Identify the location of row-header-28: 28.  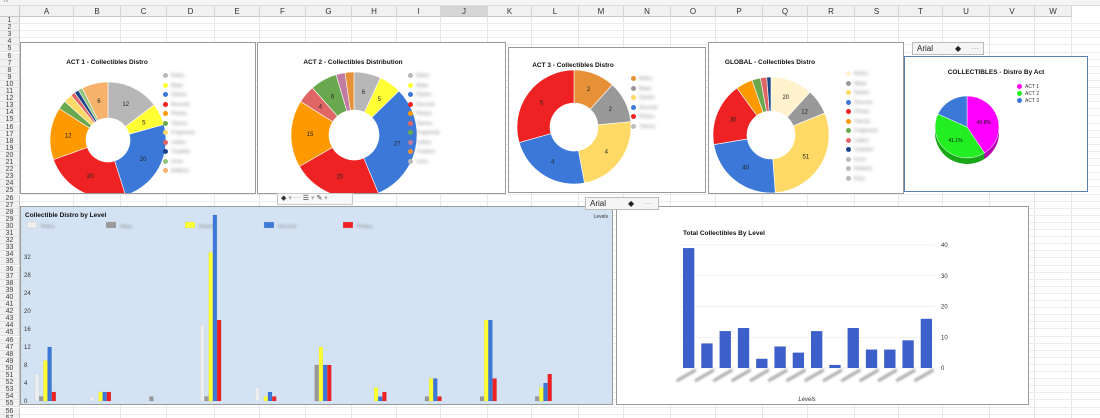
(10, 212).